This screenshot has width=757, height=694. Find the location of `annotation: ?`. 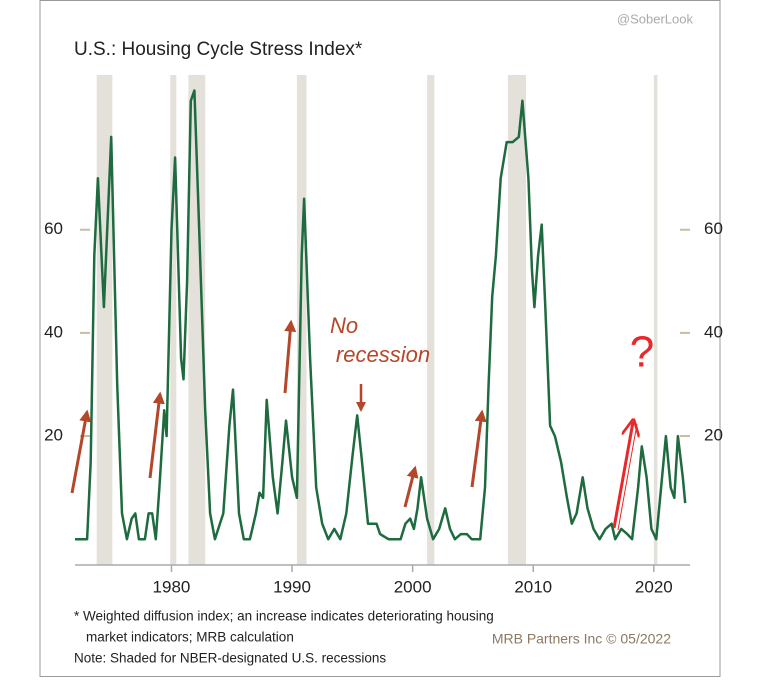

annotation: ? is located at coordinates (642, 352).